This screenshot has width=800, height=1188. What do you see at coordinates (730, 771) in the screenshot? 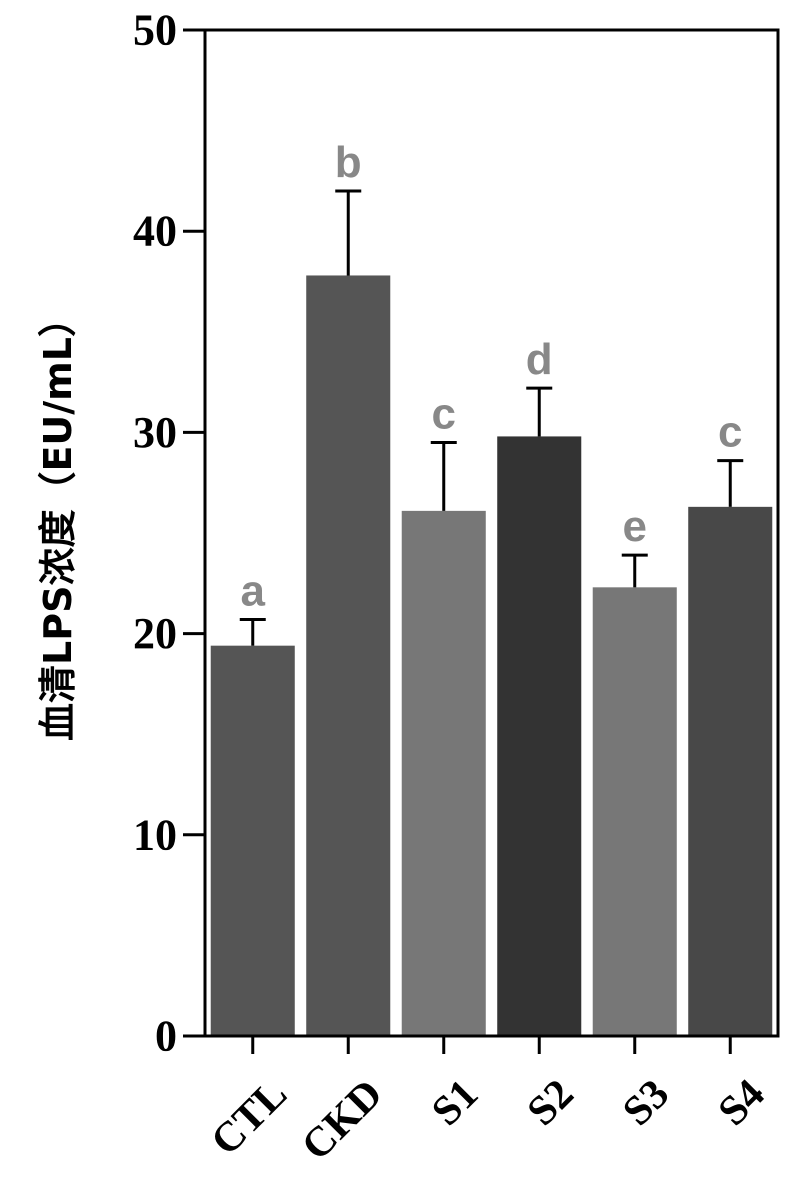
I see `bar-S4` at bounding box center [730, 771].